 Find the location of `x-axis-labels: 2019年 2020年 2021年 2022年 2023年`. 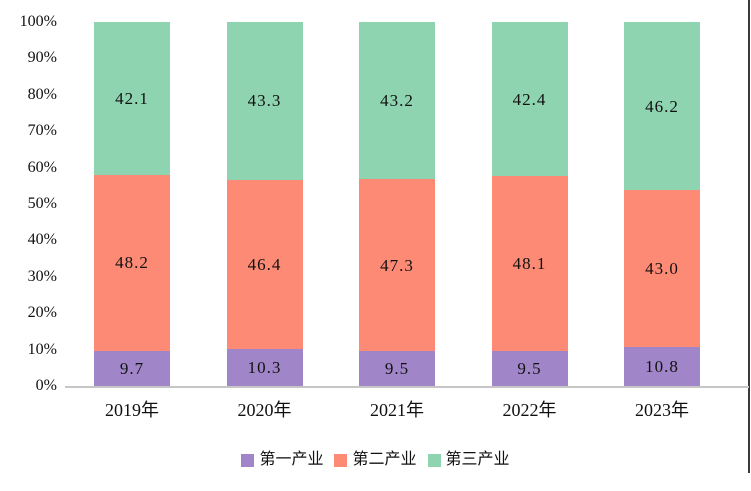

x-axis-labels: 2019年 2020年 2021年 2022年 2023年 is located at coordinates (397, 410).